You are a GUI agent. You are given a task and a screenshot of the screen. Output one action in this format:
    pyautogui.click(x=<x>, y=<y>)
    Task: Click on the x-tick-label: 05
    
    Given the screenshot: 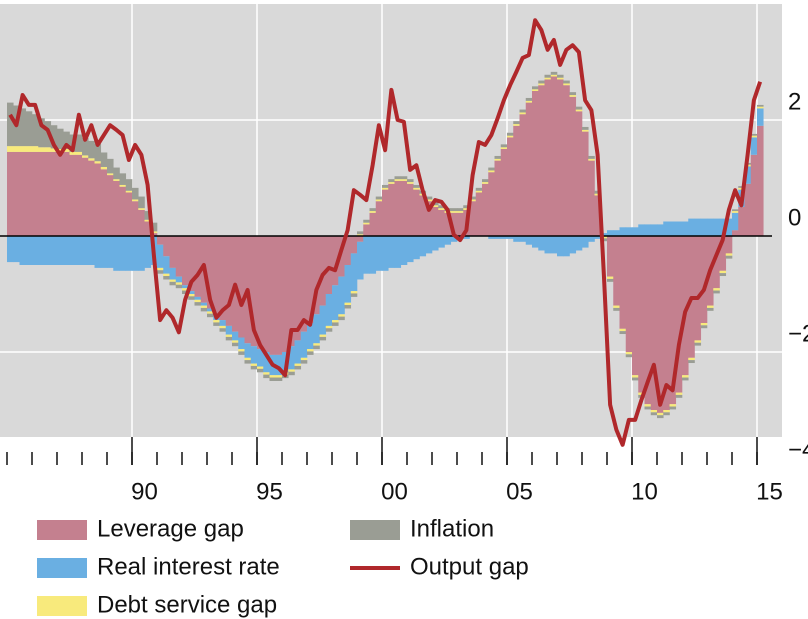 What is the action you would take?
    pyautogui.click(x=519, y=491)
    